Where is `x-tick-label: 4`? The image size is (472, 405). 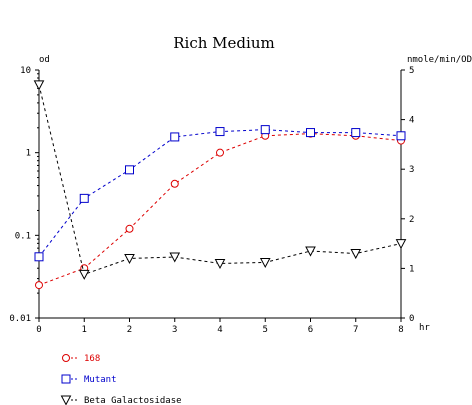
x-tick-label: 4 is located at coordinates (219, 330).